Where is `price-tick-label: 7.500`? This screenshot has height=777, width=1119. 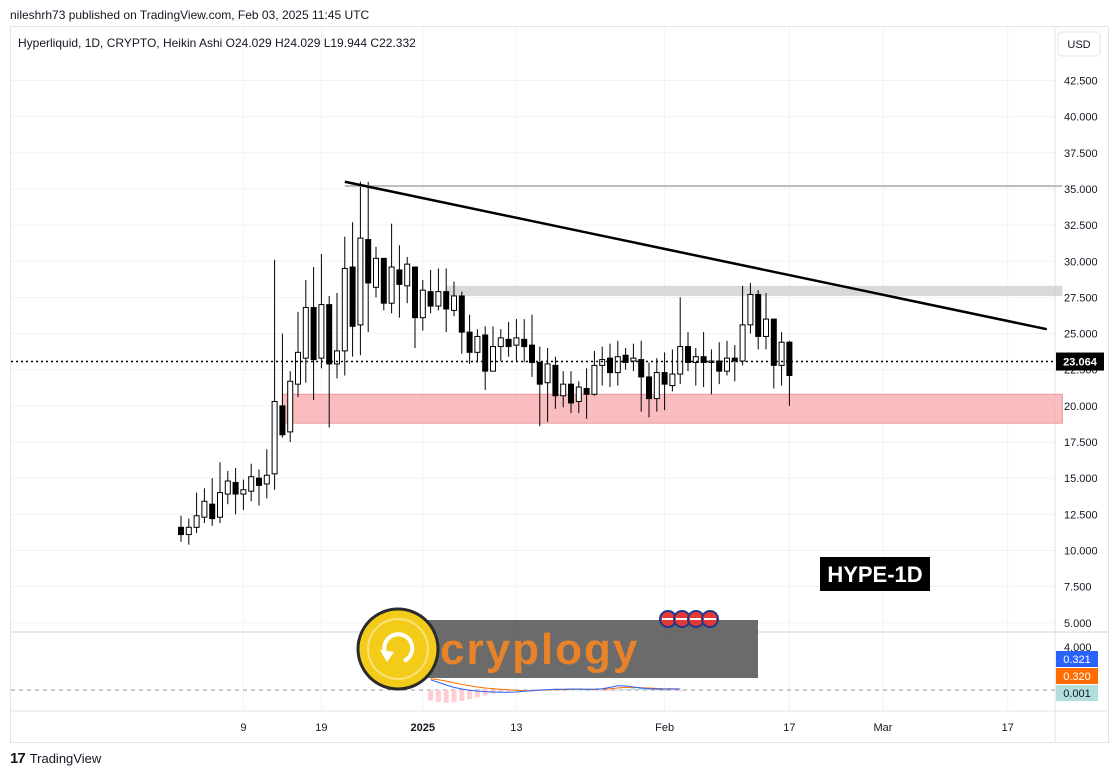 price-tick-label: 7.500 is located at coordinates (1078, 588).